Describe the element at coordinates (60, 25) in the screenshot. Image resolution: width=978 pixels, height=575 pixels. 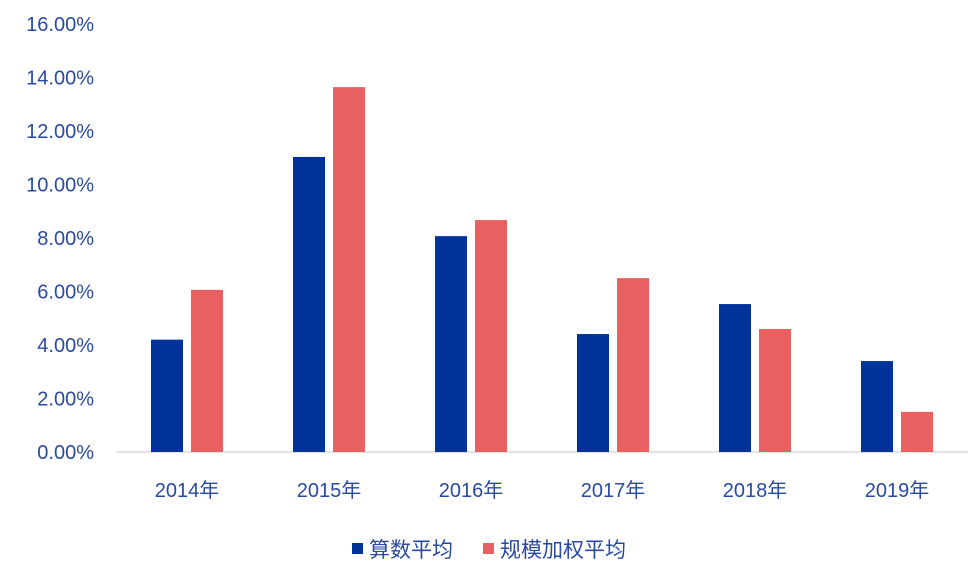
I see `y-tick-label: 16.00%` at that location.